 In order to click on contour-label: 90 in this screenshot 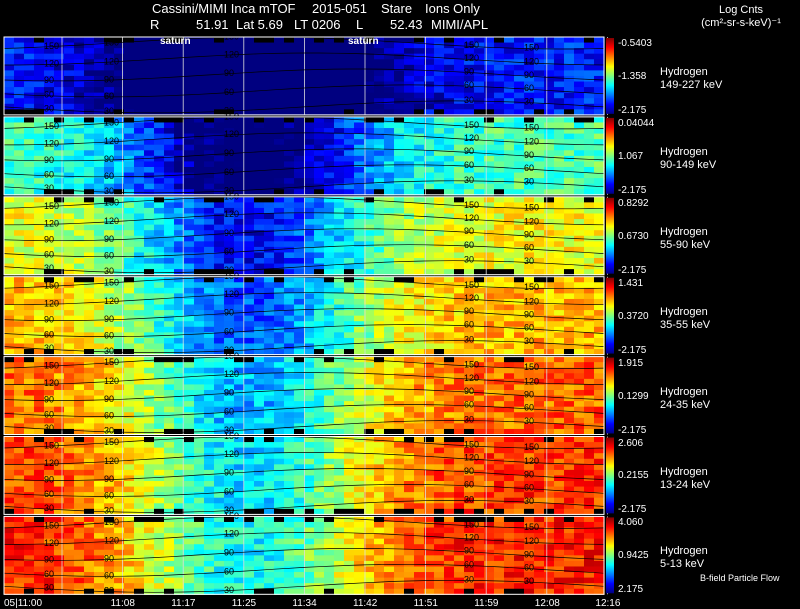, I will do `click(529, 155)`.